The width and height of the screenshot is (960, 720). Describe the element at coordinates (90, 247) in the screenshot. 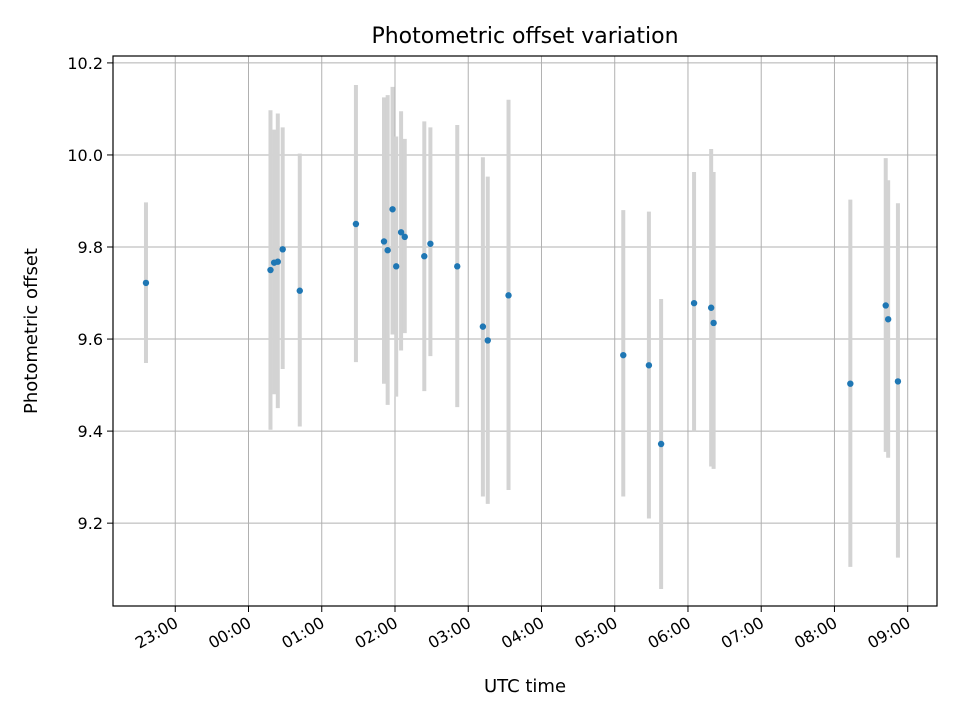

I see `y-tick-label: 9.8` at that location.